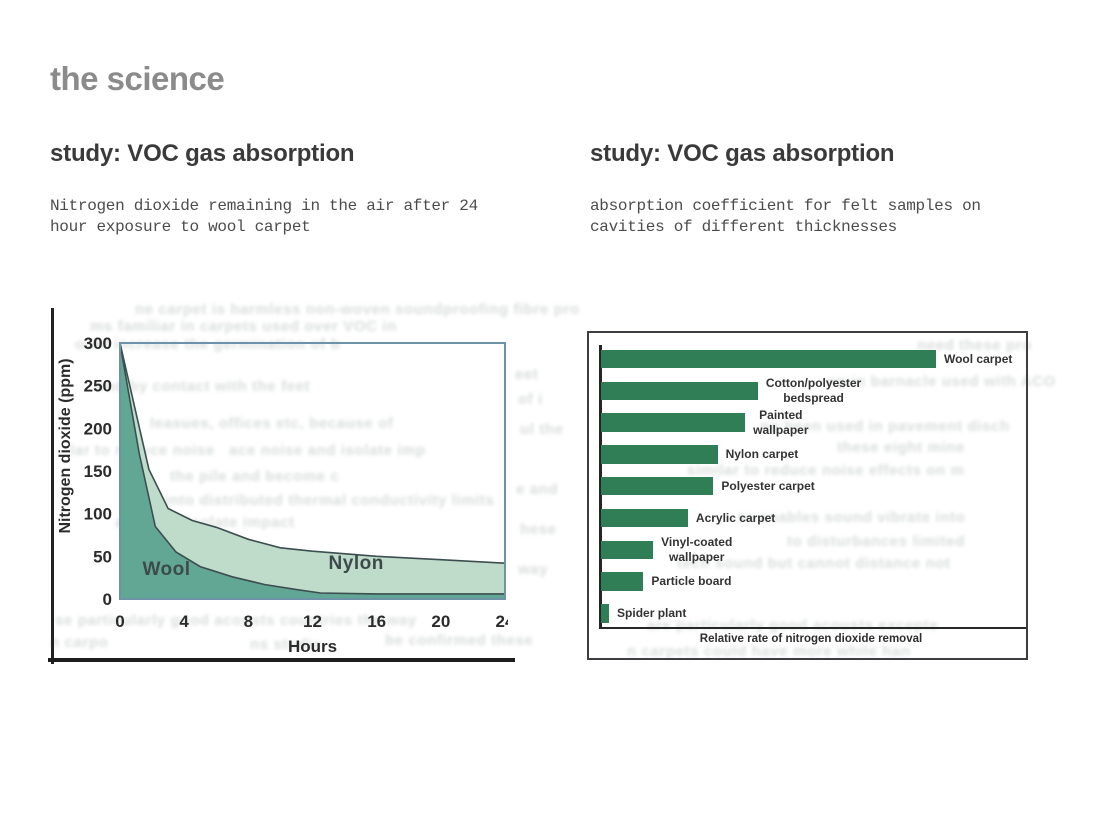 This screenshot has width=1101, height=826. What do you see at coordinates (812, 613) in the screenshot?
I see `bar-row: Spider plant` at bounding box center [812, 613].